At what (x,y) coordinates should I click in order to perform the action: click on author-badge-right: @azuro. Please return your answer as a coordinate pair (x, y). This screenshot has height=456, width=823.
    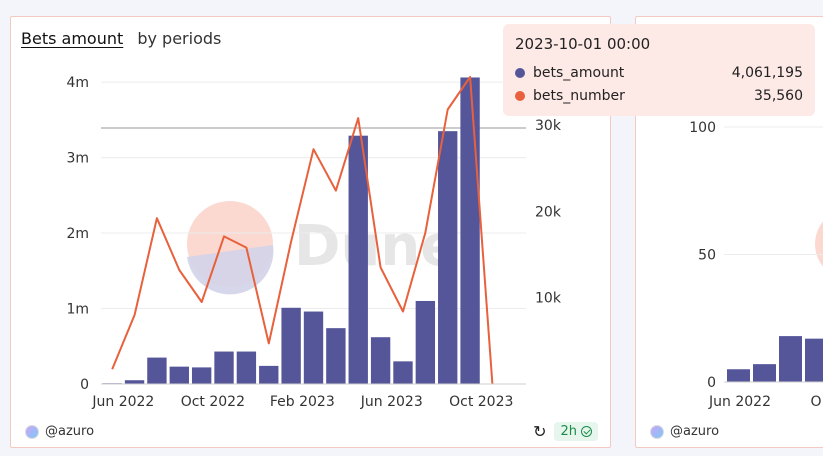
    Looking at the image, I should click on (684, 431).